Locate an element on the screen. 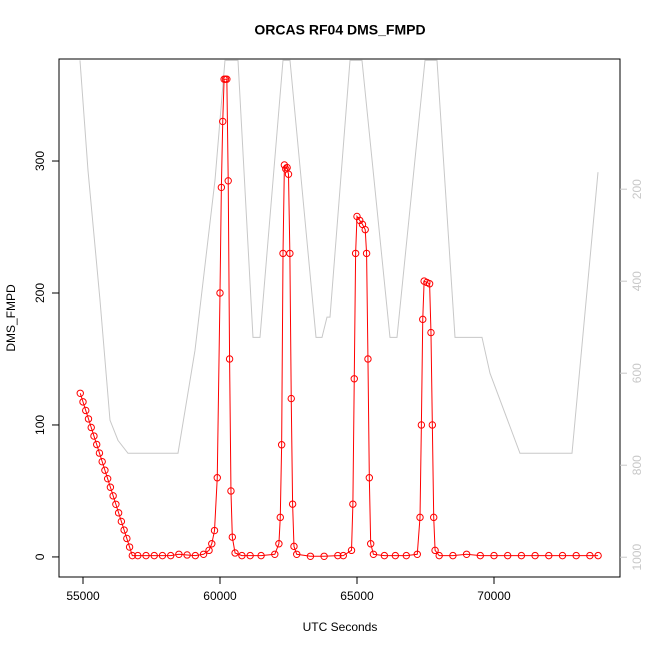 The image size is (650, 655). y-tick-label: 0 is located at coordinates (40, 556).